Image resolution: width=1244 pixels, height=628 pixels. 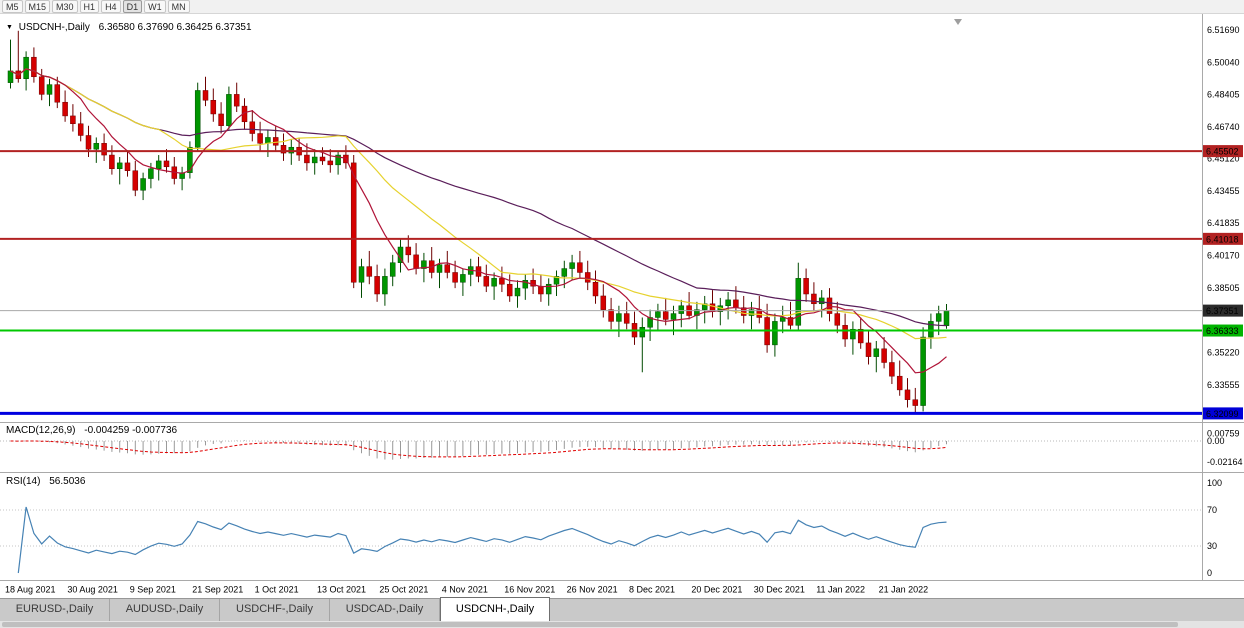 I want to click on timeframe-button-w1: W1, so click(x=155, y=6).